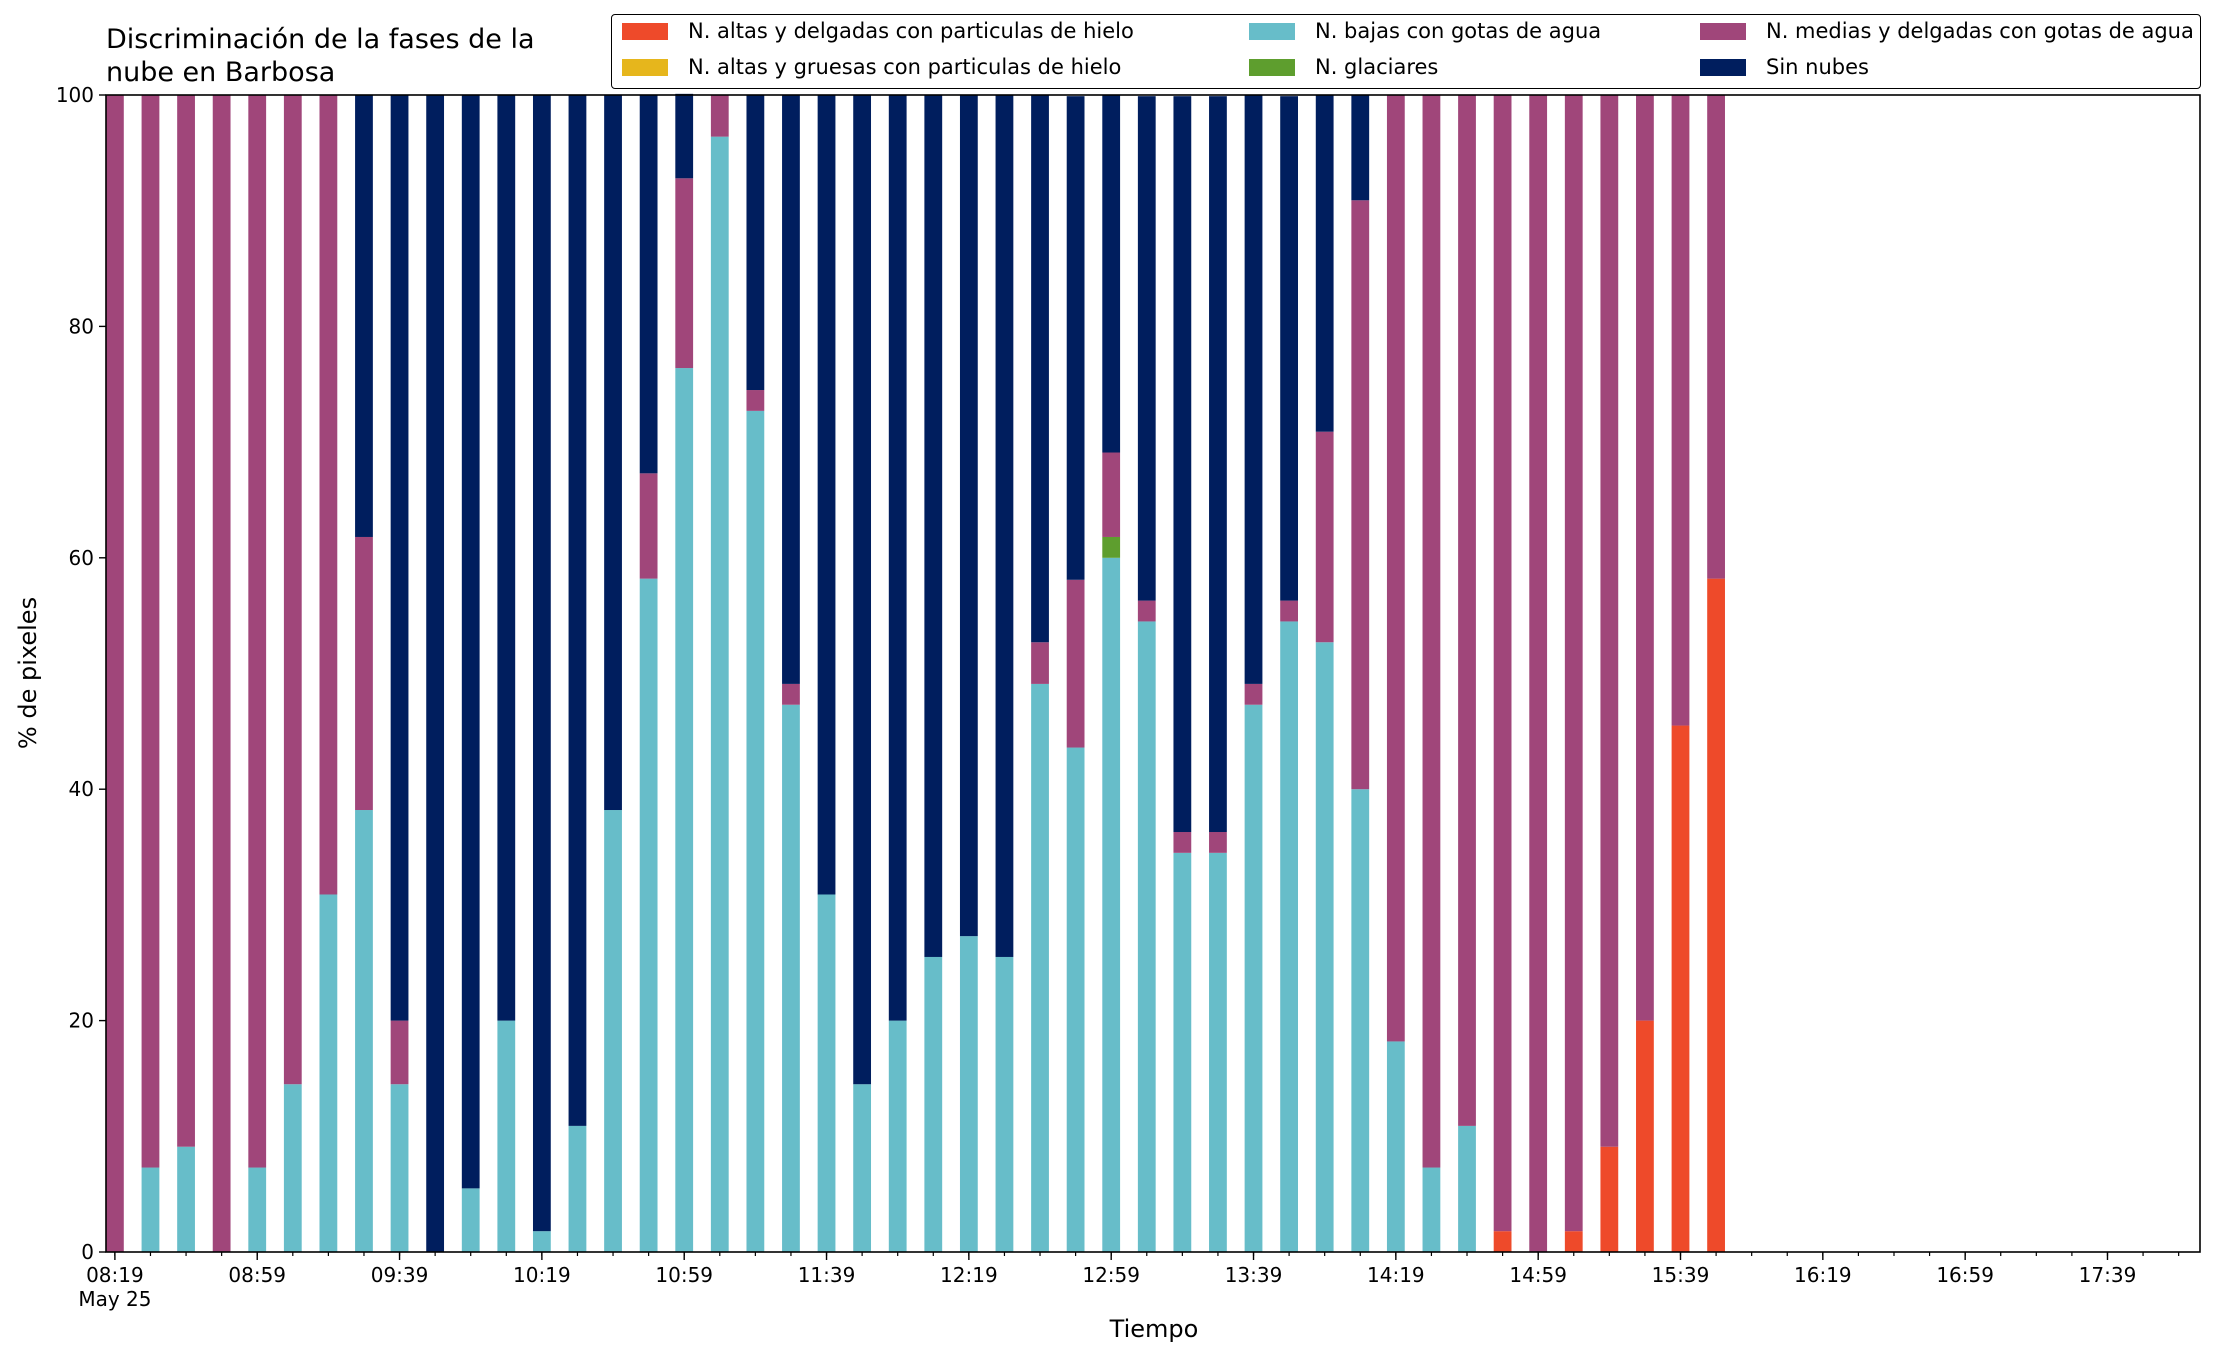  What do you see at coordinates (1784, 67) in the screenshot?
I see `legend-item-sin-nubes: Sin nubes` at bounding box center [1784, 67].